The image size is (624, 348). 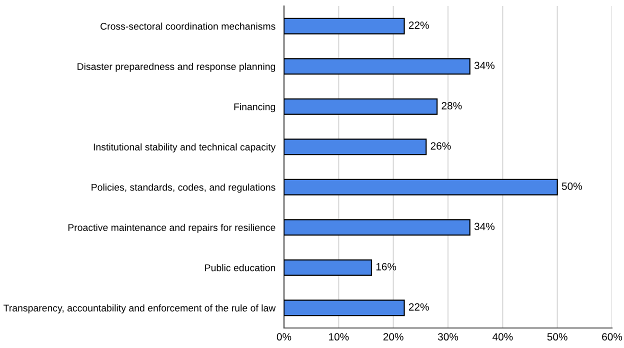 What do you see at coordinates (339, 337) in the screenshot?
I see `x-tick-label: 10%` at bounding box center [339, 337].